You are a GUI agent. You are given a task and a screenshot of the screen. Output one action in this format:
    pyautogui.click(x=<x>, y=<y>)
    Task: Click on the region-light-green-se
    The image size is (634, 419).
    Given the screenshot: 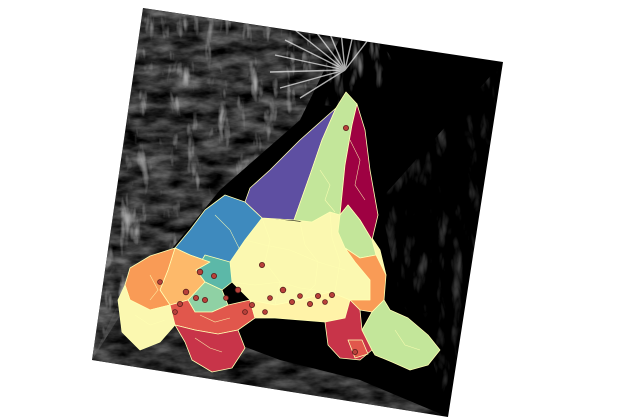 What is the action you would take?
    pyautogui.click(x=401, y=335)
    